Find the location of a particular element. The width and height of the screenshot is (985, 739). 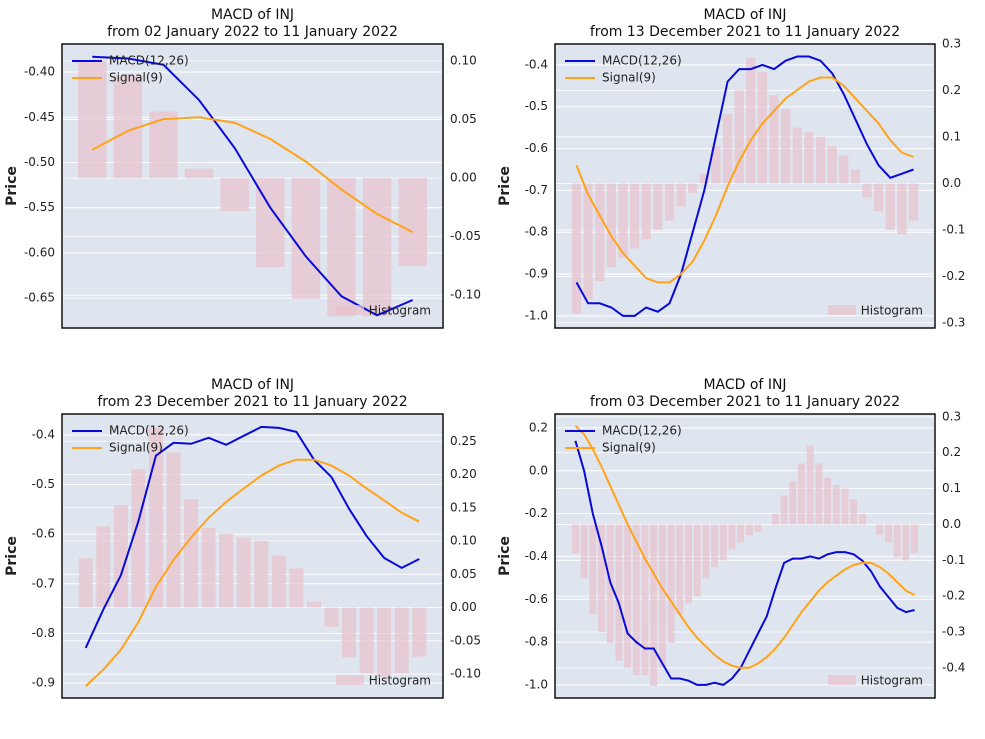

y-tick-label: 0.2 is located at coordinates (538, 427).